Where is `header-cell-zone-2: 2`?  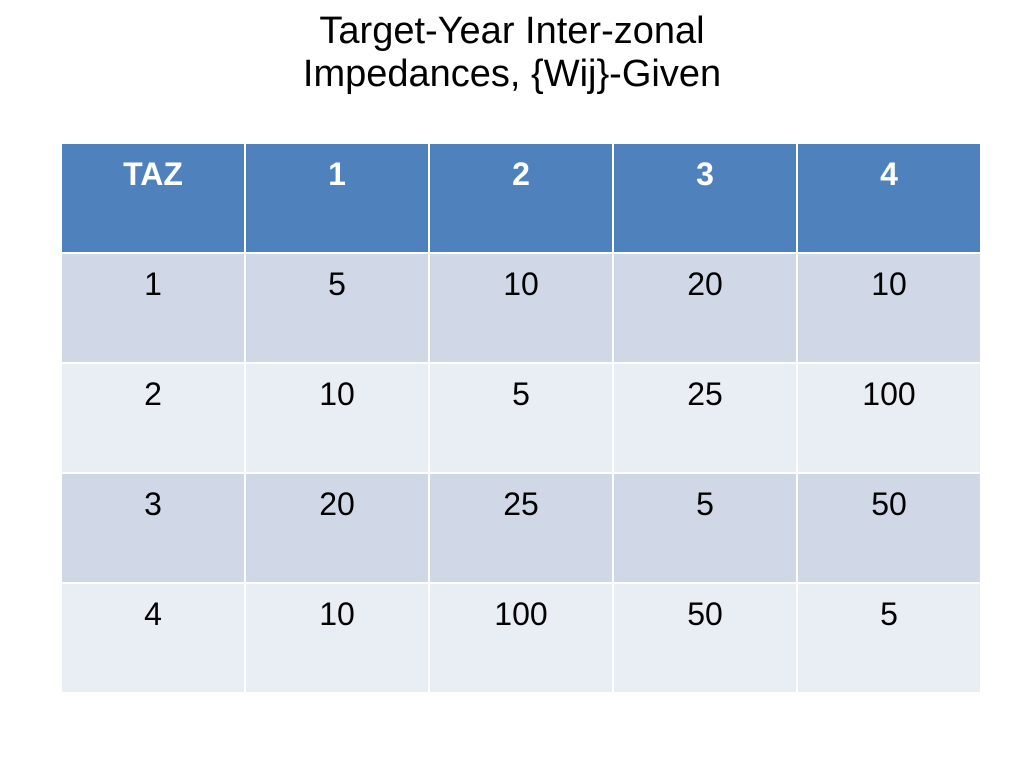
header-cell-zone-2: 2 is located at coordinates (521, 198).